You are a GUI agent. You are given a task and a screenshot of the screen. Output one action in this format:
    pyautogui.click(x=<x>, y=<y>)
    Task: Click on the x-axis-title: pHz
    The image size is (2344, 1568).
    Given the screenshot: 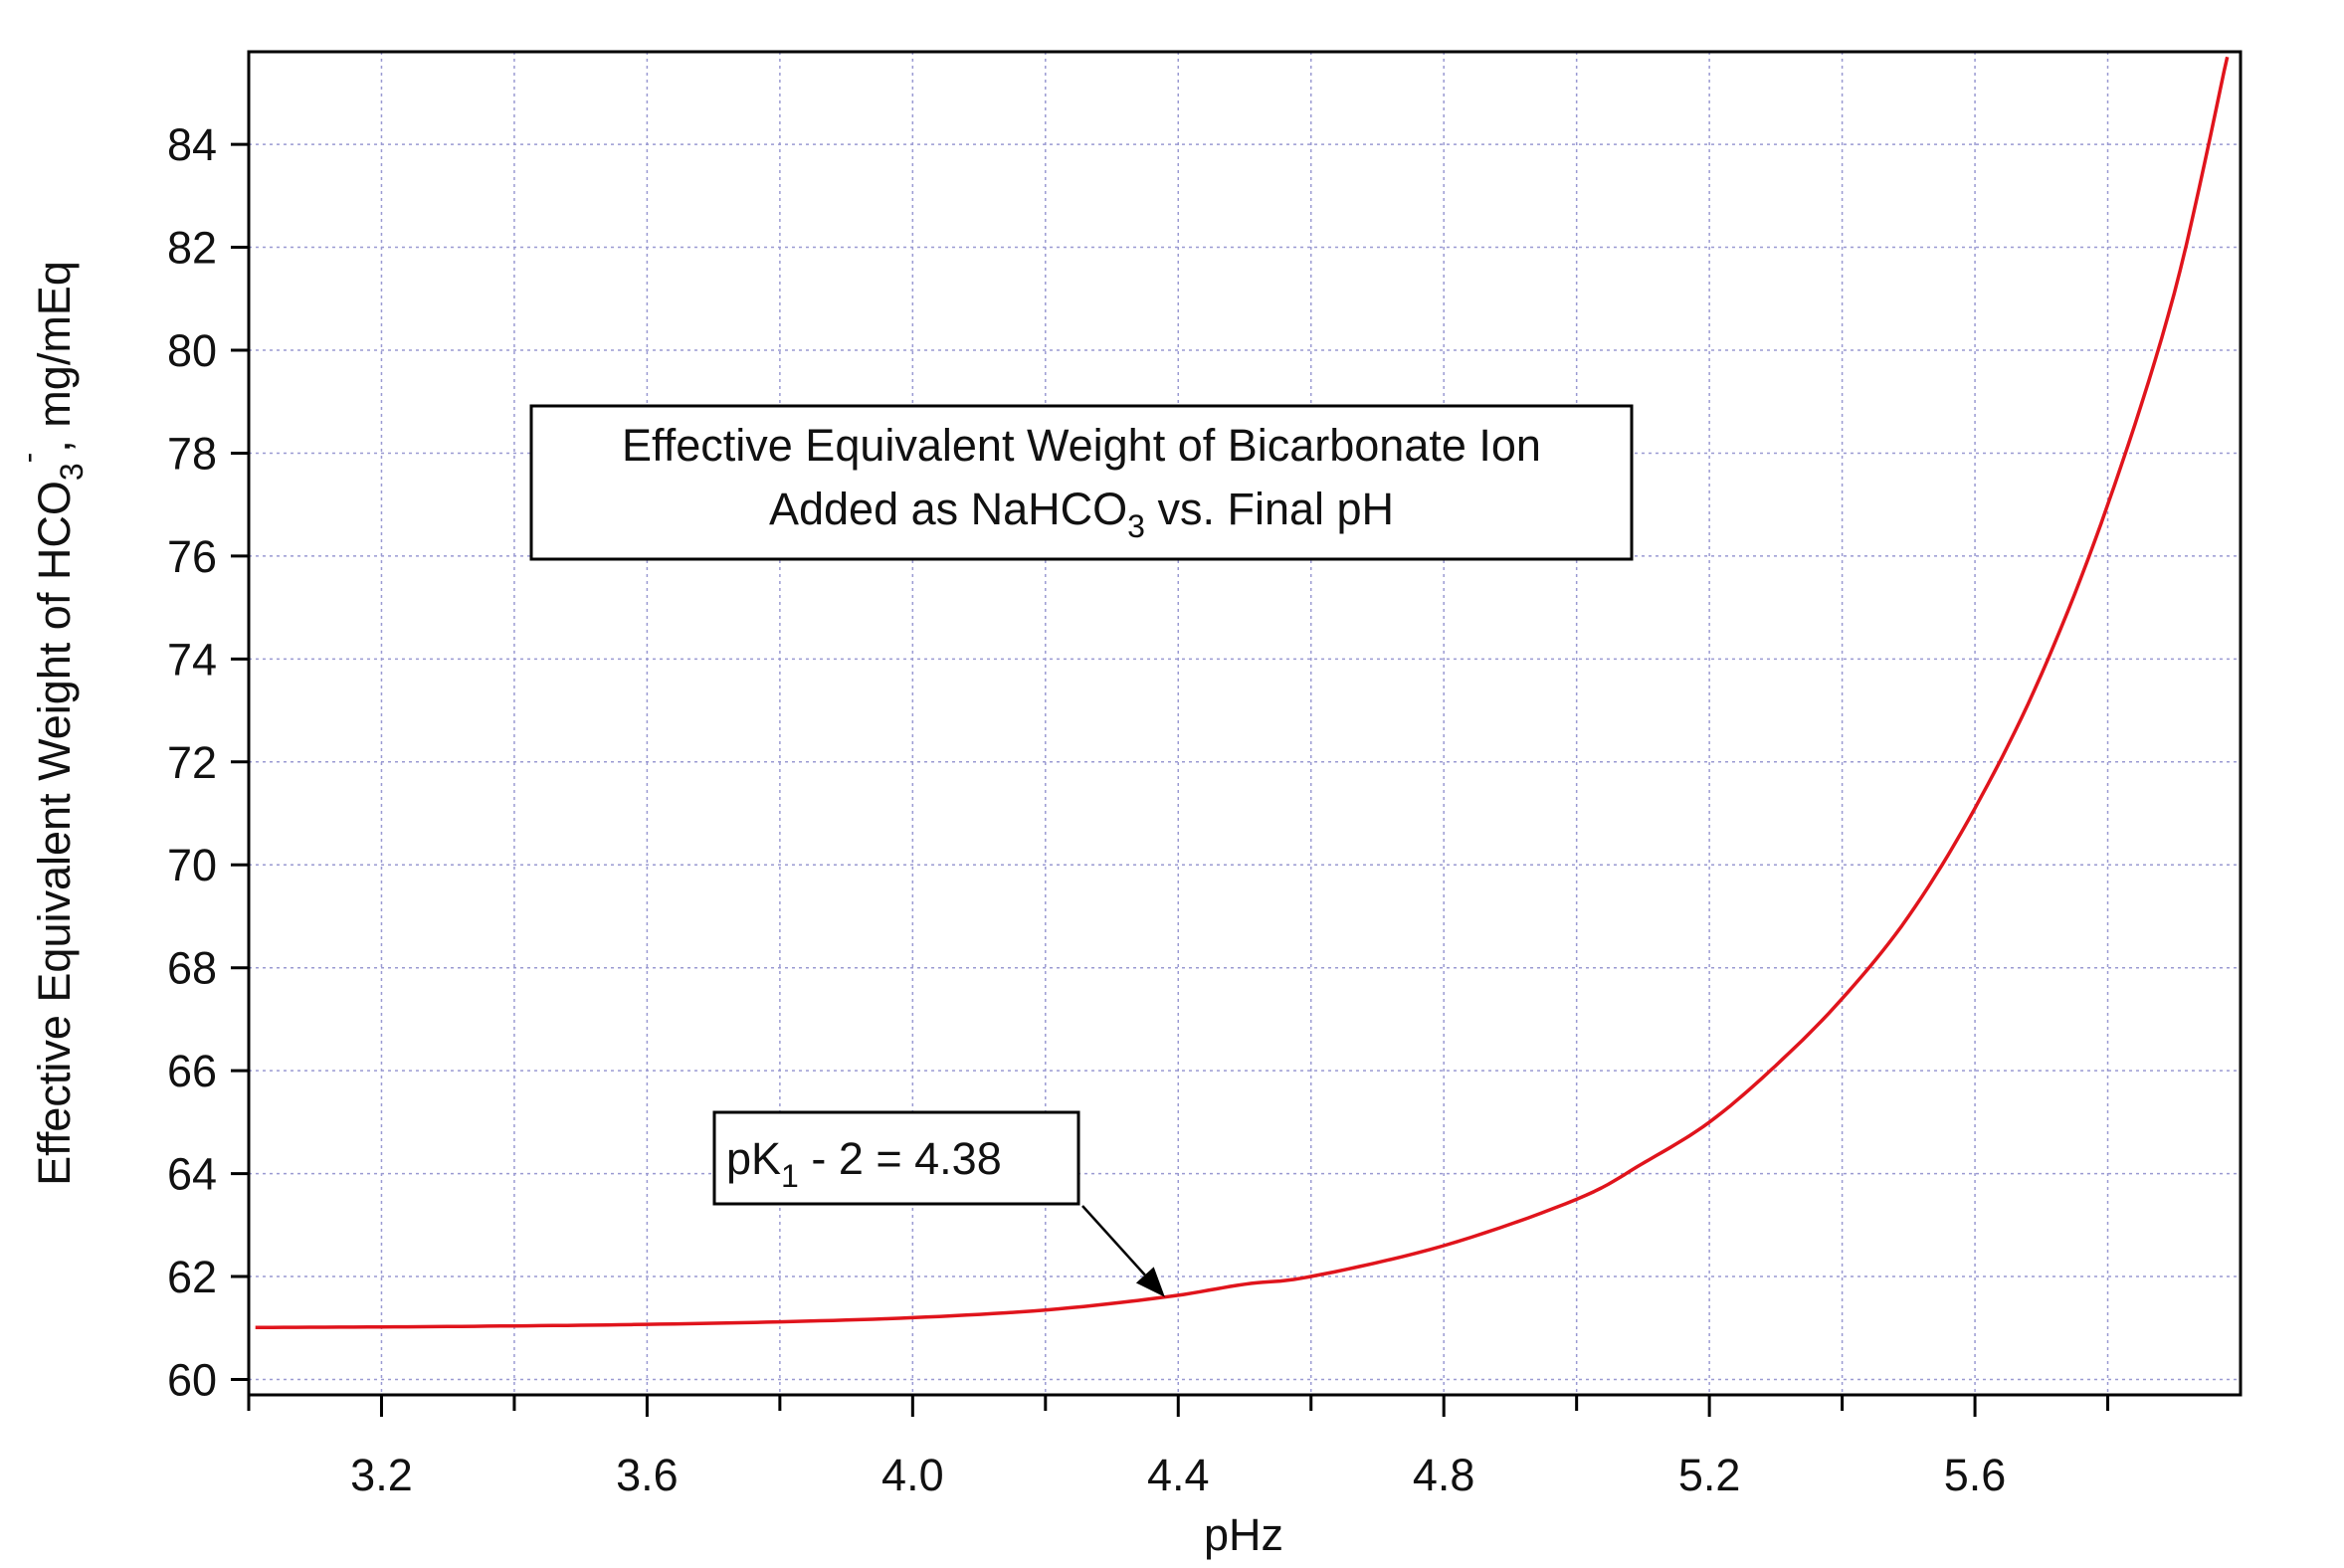 What is the action you would take?
    pyautogui.click(x=1243, y=1534)
    